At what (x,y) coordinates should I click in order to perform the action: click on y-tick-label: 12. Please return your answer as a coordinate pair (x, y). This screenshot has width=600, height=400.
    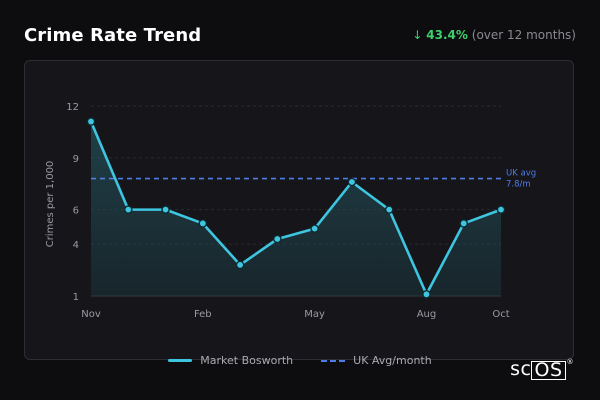
    Looking at the image, I should click on (72, 107).